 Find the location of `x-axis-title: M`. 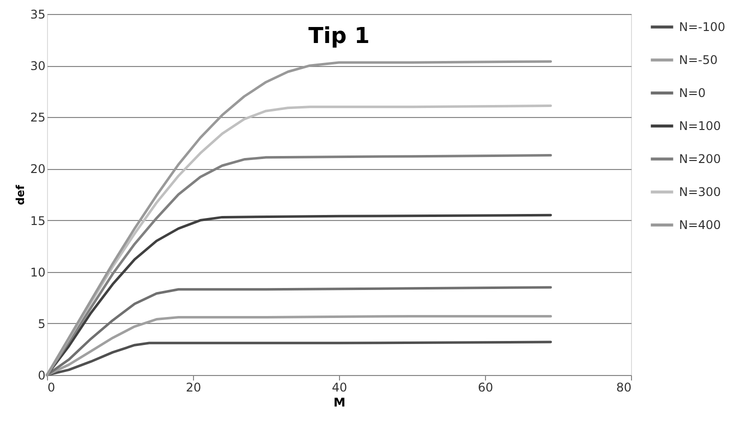

x-axis-title: M is located at coordinates (340, 403).